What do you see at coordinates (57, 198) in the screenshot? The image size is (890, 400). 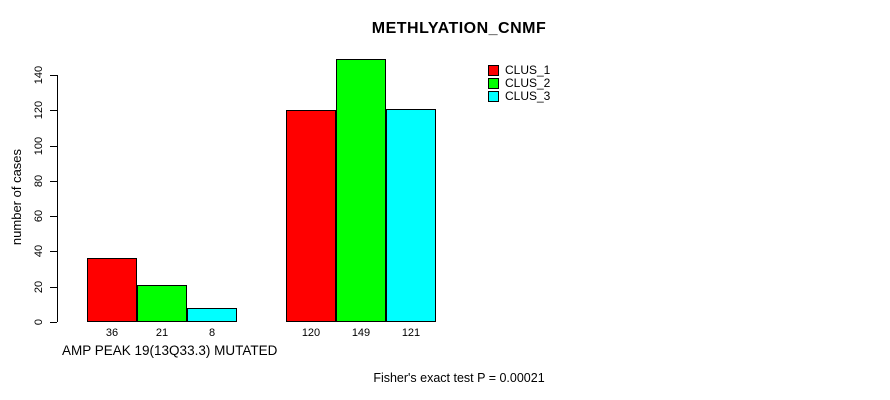 I see `y-axis-line` at bounding box center [57, 198].